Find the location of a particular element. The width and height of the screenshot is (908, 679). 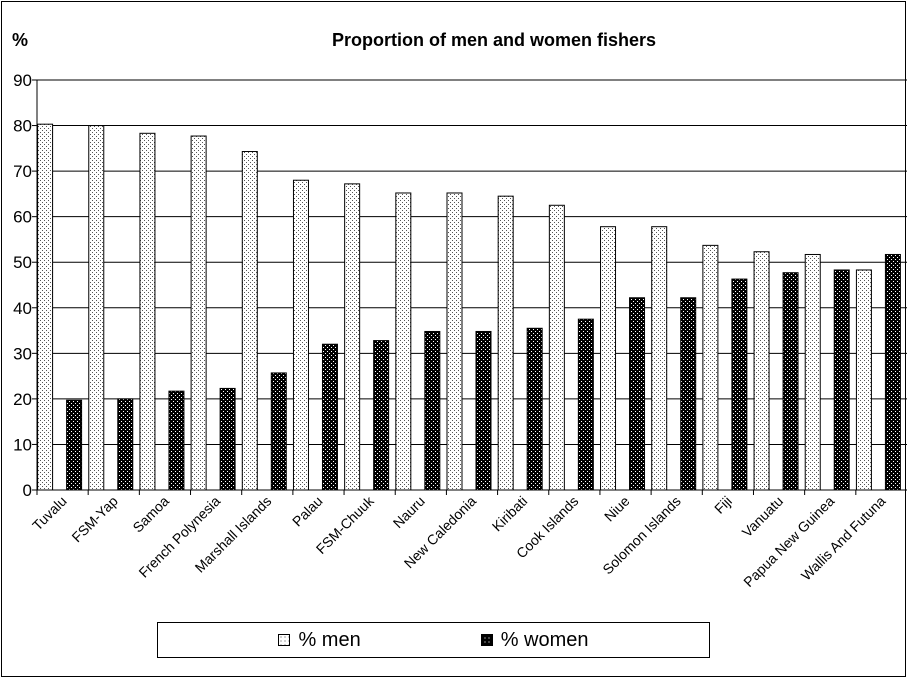

y-tick-label: 50 is located at coordinates (22, 262).